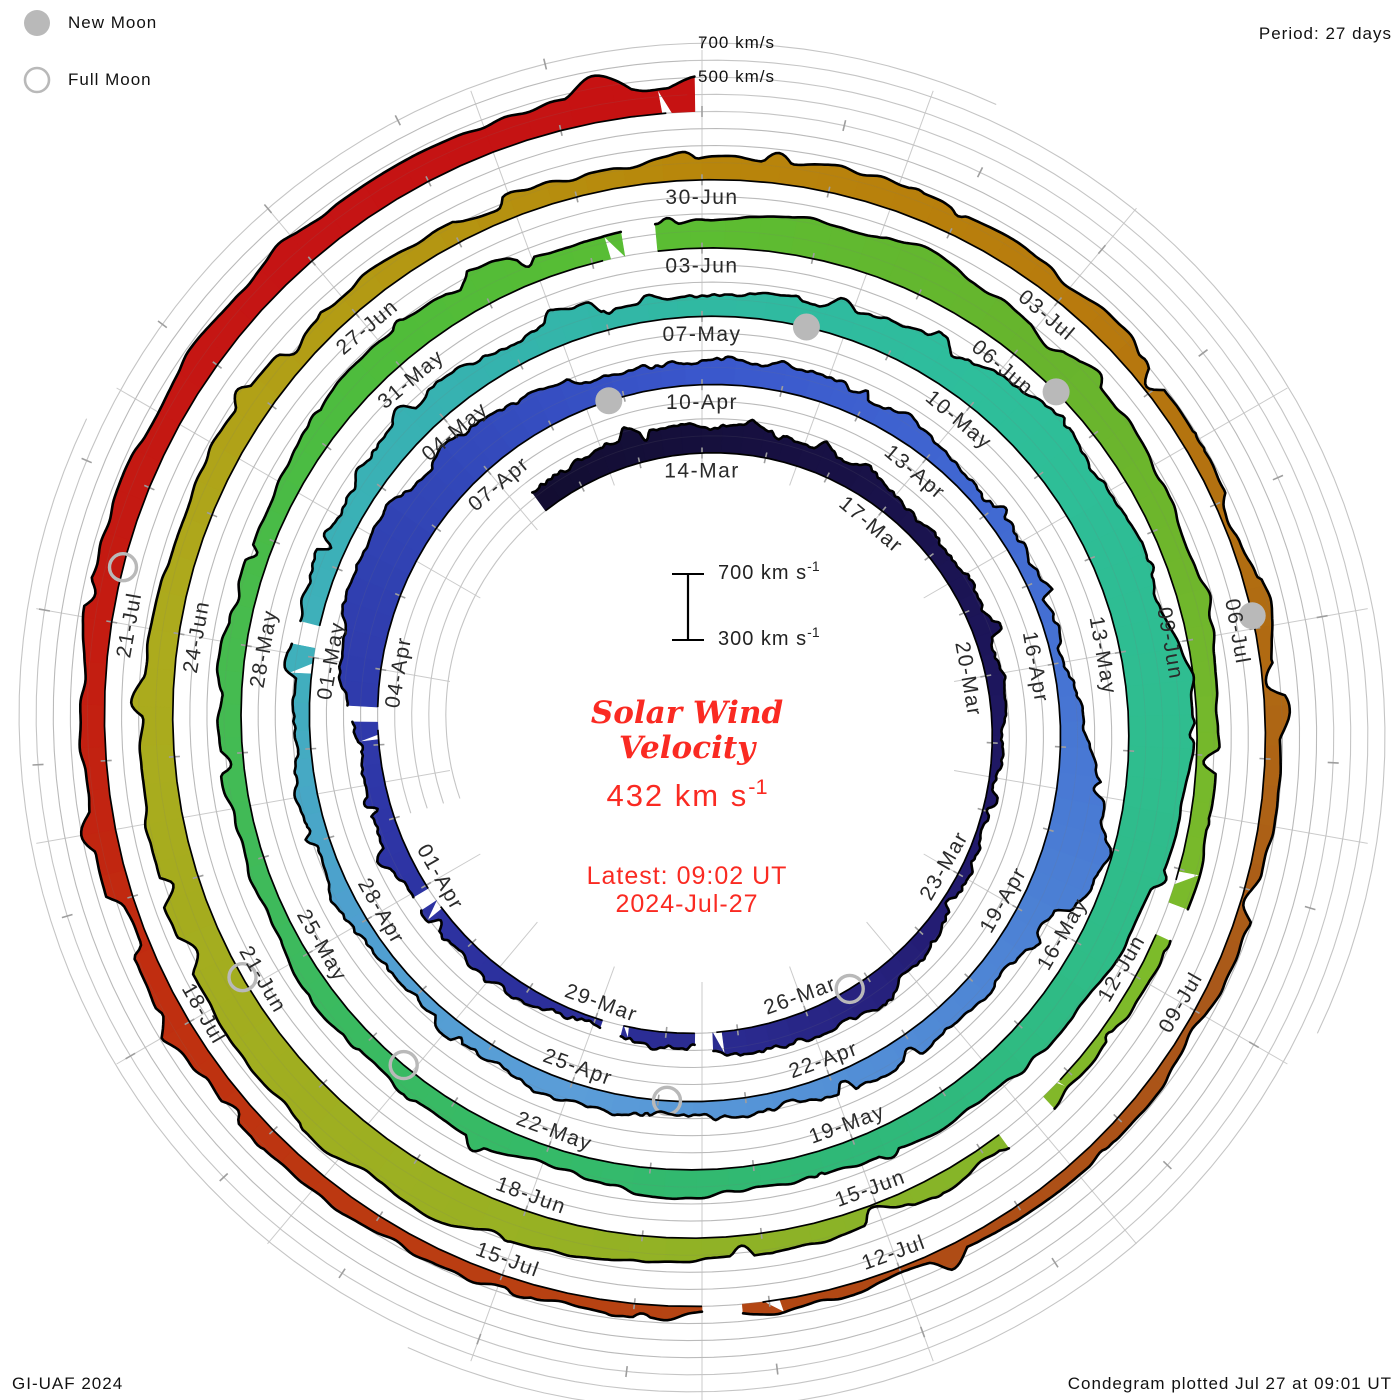 The height and width of the screenshot is (1400, 1400). What do you see at coordinates (769, 637) in the screenshot?
I see `scale-bar-bottom-label: 300 km s-1` at bounding box center [769, 637].